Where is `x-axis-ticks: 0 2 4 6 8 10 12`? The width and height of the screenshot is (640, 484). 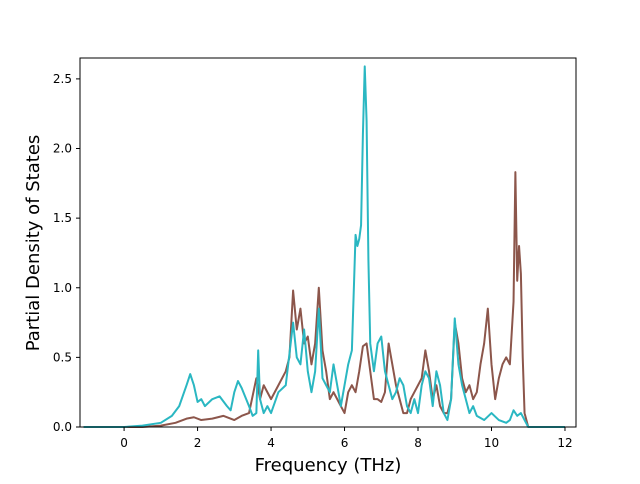
x-axis-ticks: 0 2 4 6 8 10 12 is located at coordinates (346, 438).